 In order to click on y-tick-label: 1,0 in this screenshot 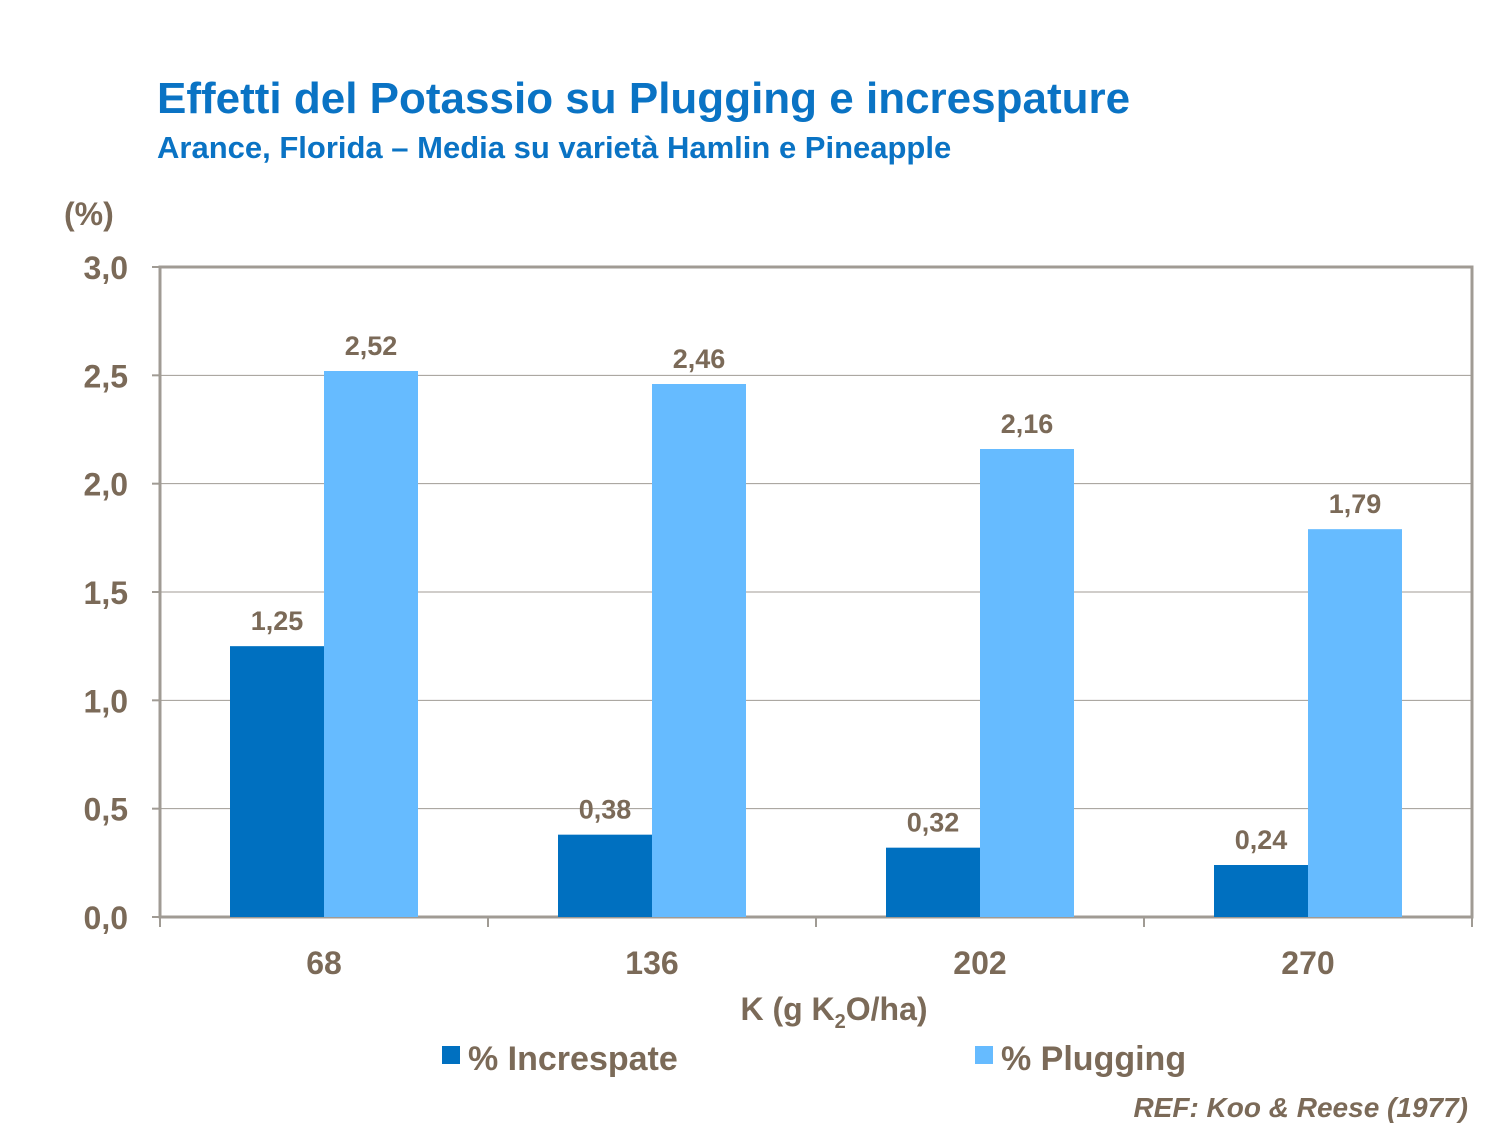, I will do `click(106, 701)`.